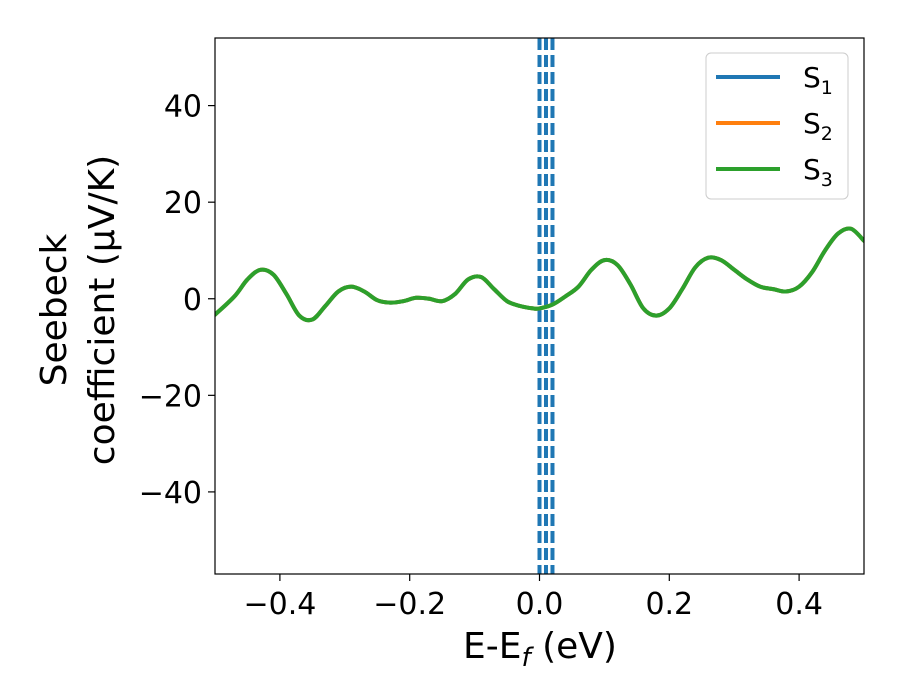 This screenshot has height=700, width=900. Describe the element at coordinates (192, 300) in the screenshot. I see `y-tick-label: 0` at that location.